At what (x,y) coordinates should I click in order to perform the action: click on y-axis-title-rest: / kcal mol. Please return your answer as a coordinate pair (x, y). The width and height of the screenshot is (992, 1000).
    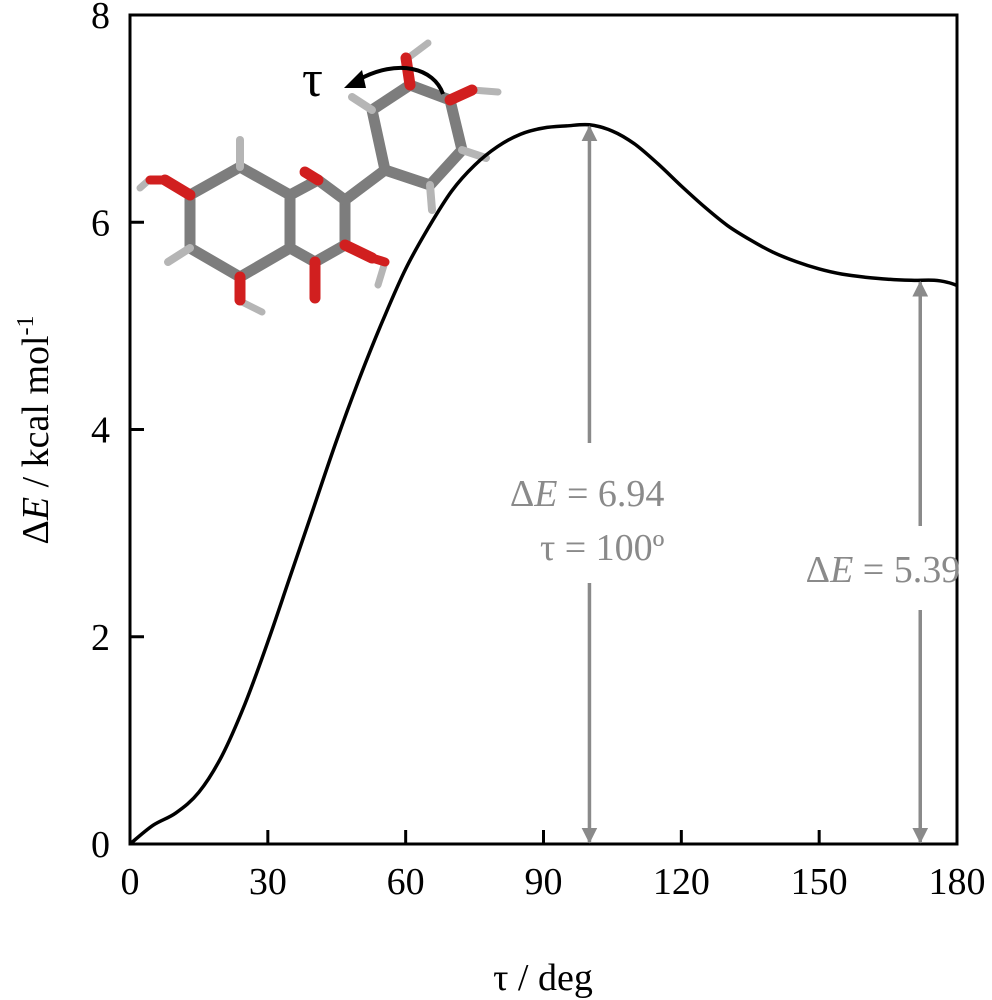
    Looking at the image, I should click on (36, 415).